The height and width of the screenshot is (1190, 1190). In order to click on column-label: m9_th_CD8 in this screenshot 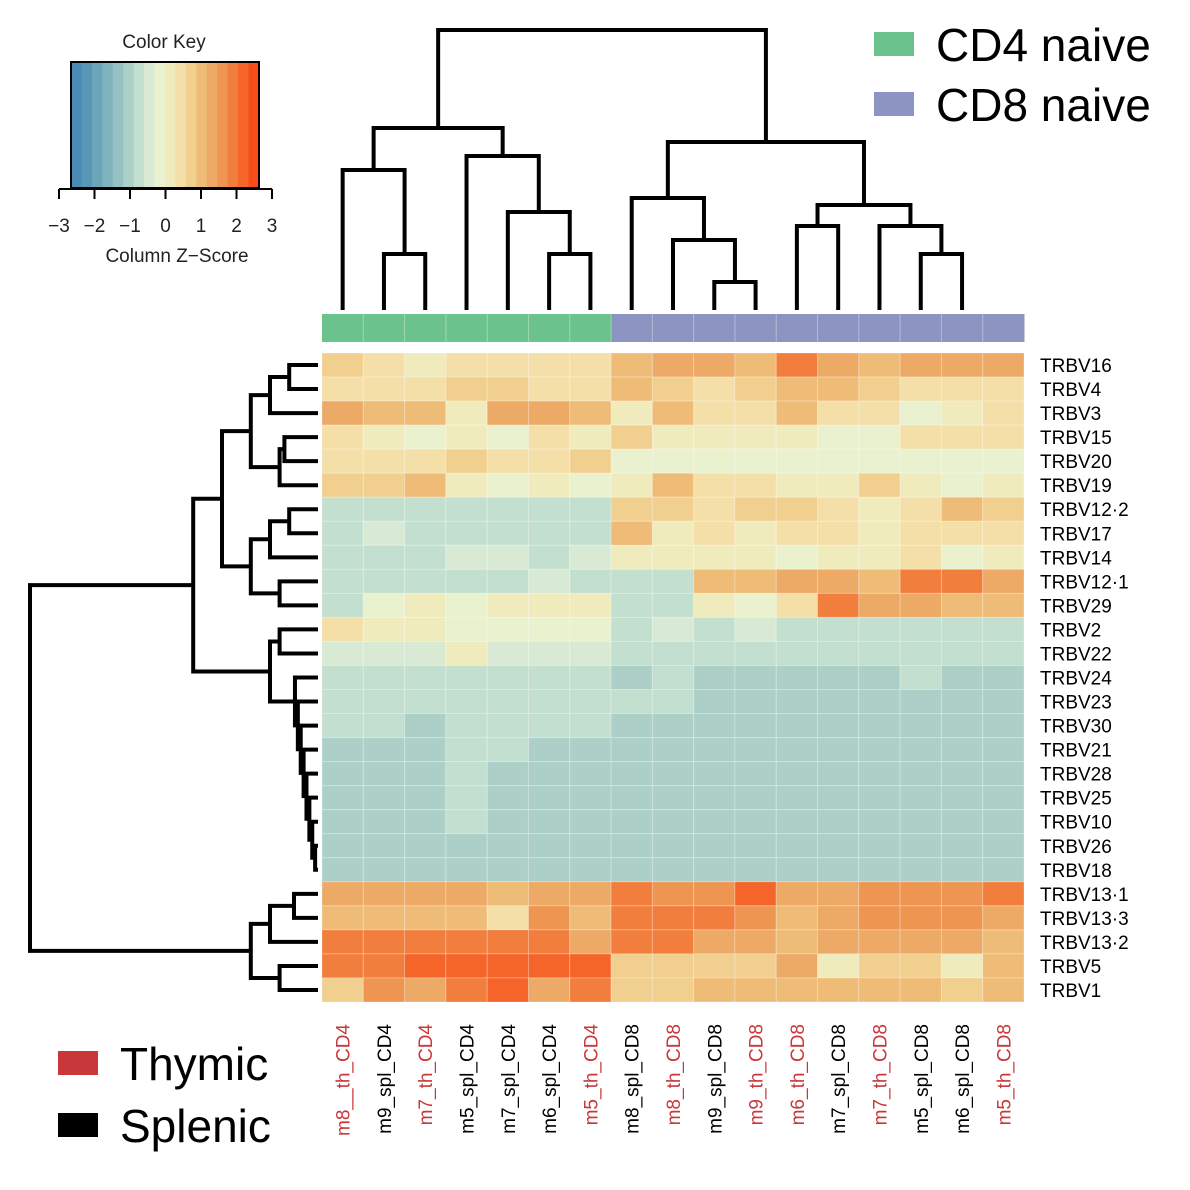, I will do `click(757, 1074)`.